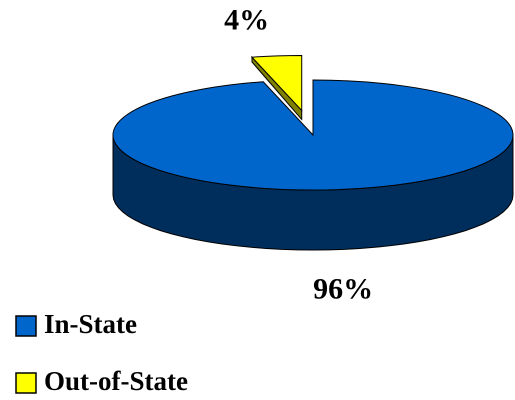  What do you see at coordinates (276, 83) in the screenshot?
I see `slice` at bounding box center [276, 83].